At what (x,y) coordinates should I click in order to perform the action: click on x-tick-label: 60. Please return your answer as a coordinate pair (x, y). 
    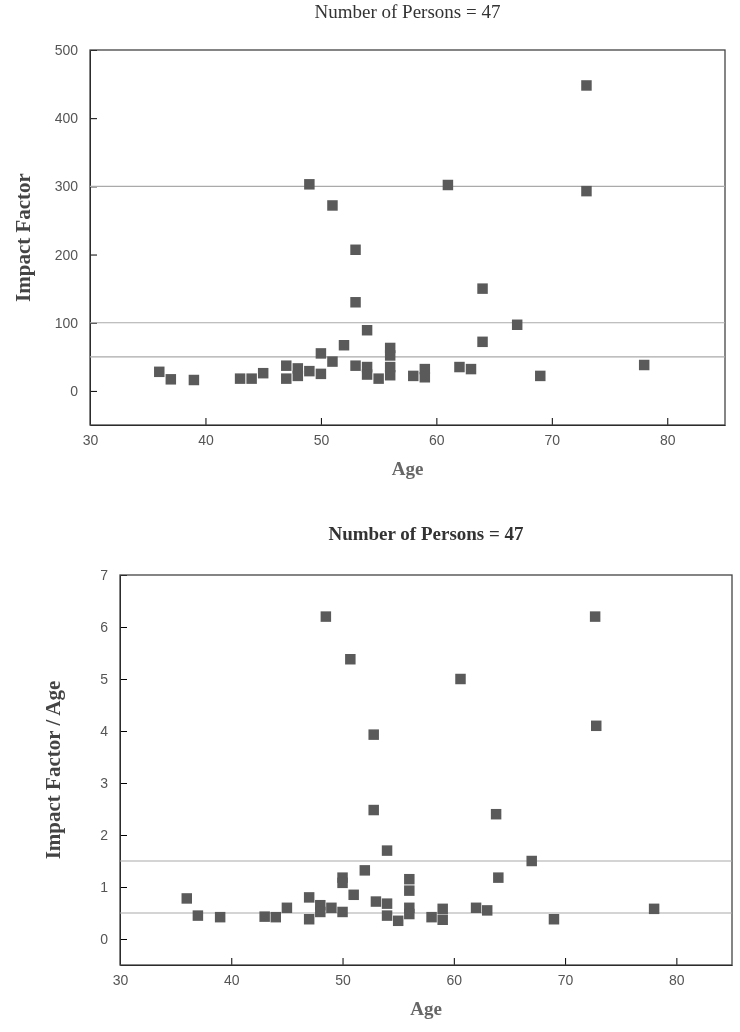
    Looking at the image, I should click on (437, 439).